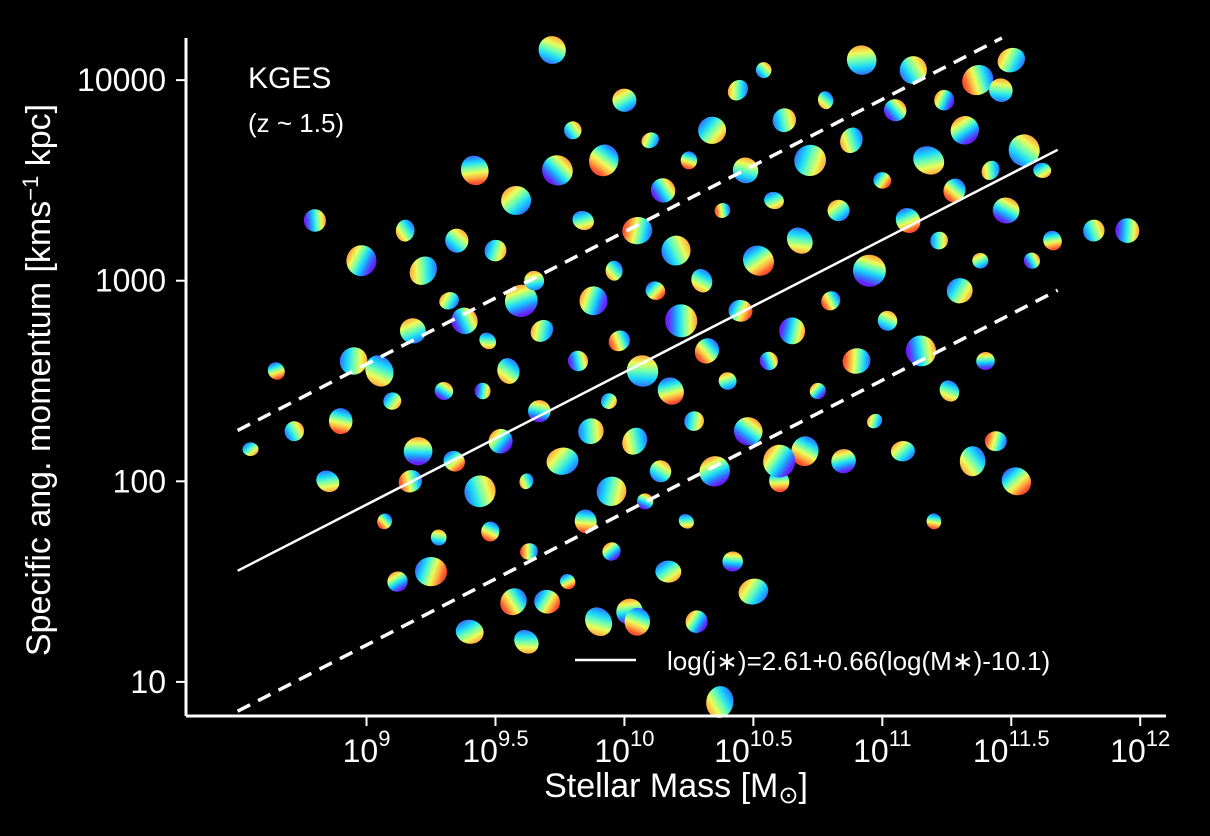  I want to click on annotation-subtitle: (z ~ 1.5), so click(296, 123).